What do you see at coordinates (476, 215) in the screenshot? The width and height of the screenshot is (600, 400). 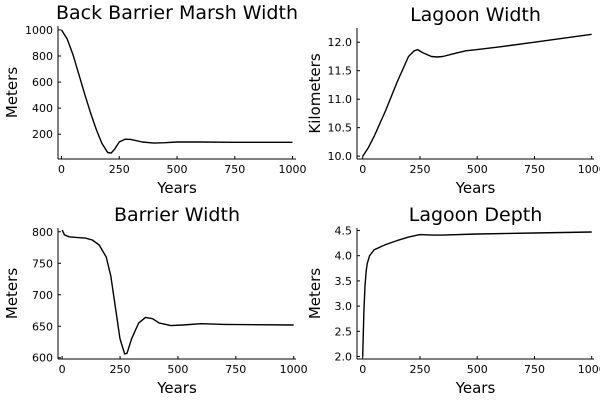 I see `chart-title: Lagoon Depth` at bounding box center [476, 215].